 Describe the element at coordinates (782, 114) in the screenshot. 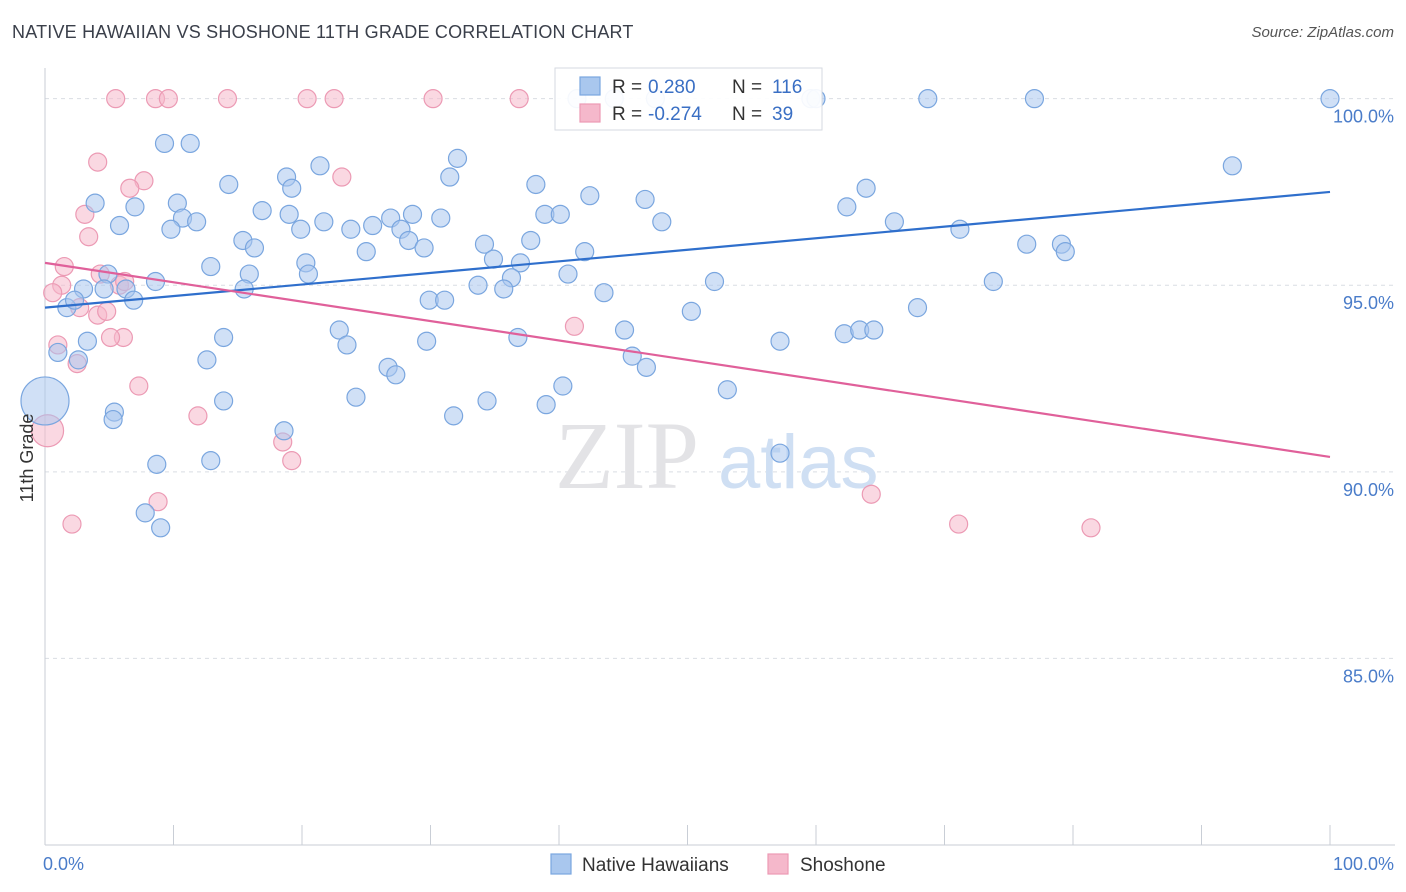

I see `stats-n-value: 39` at that location.